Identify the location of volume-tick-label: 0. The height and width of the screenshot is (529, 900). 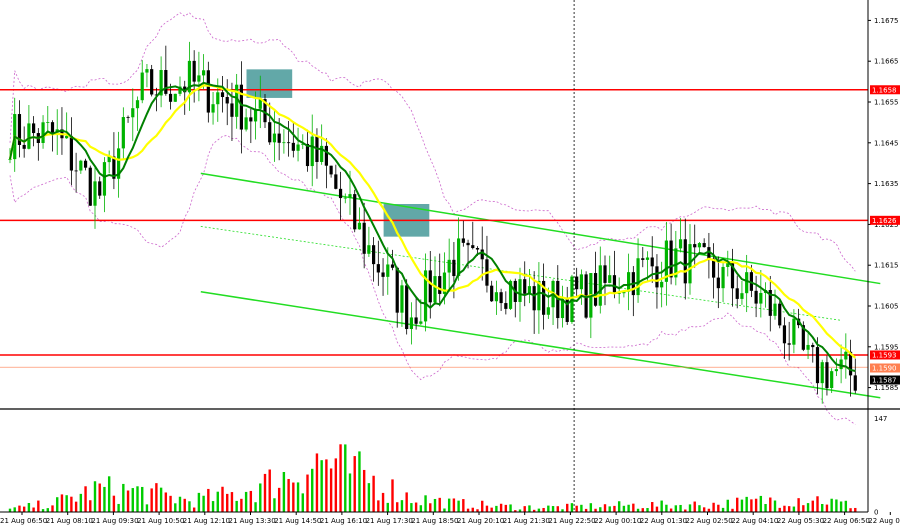
(876, 513).